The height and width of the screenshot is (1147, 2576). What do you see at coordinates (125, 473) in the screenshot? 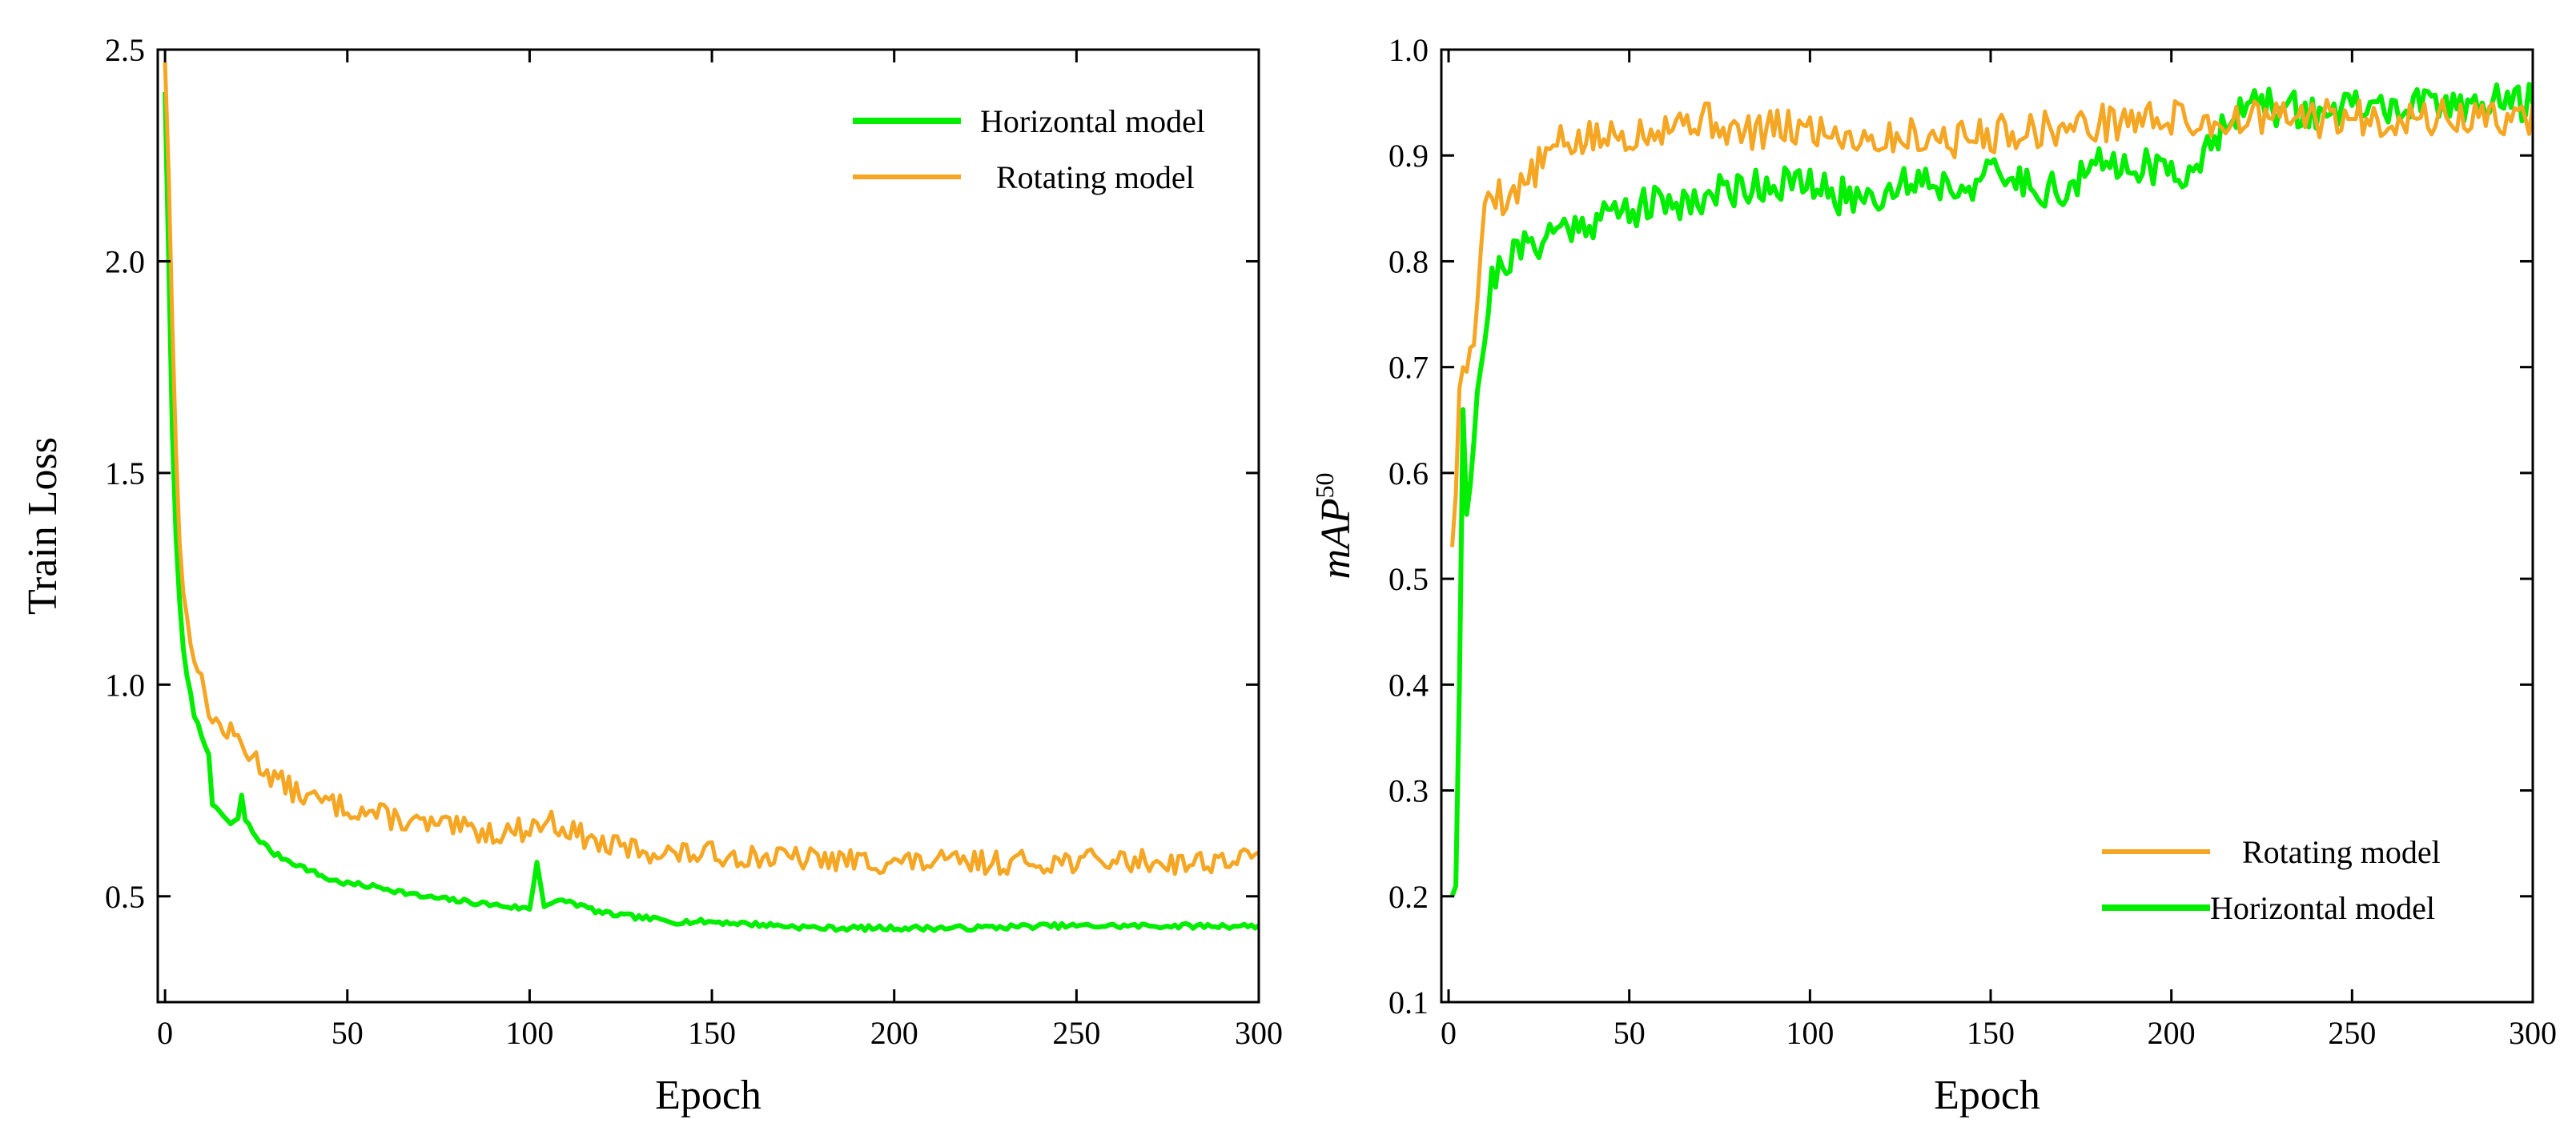
I see `y-tick-label: 1.5` at bounding box center [125, 473].